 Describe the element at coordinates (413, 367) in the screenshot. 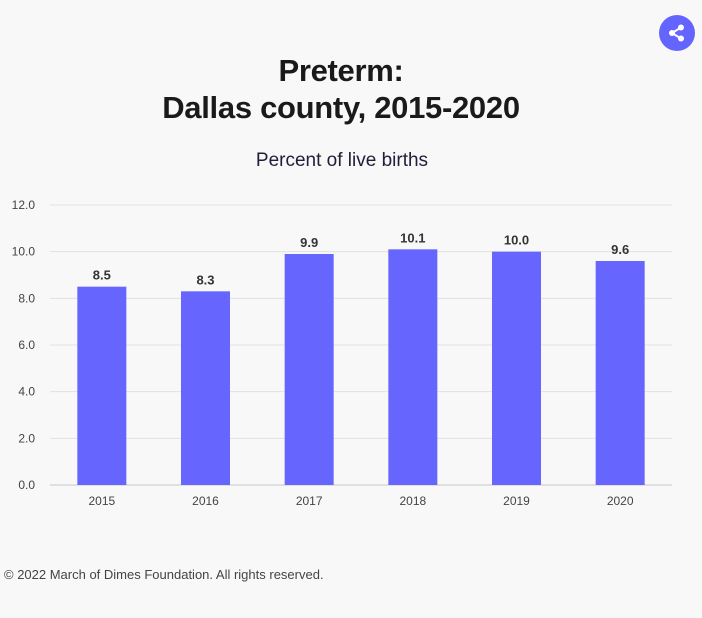

I see `bar-2018` at that location.